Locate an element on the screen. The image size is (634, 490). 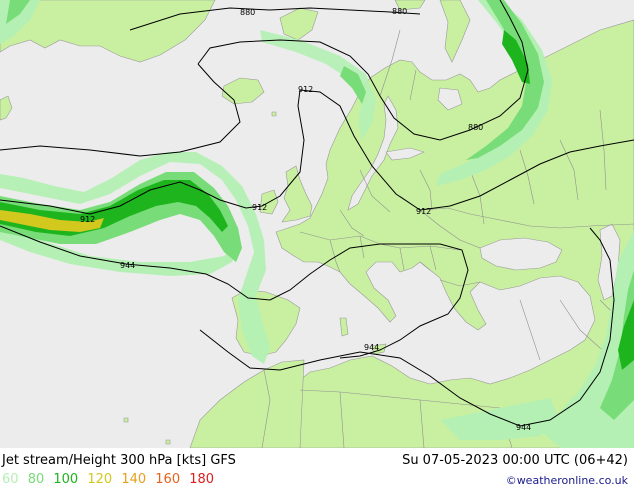
sea-gulf-finland is located at coordinates (405, 154).